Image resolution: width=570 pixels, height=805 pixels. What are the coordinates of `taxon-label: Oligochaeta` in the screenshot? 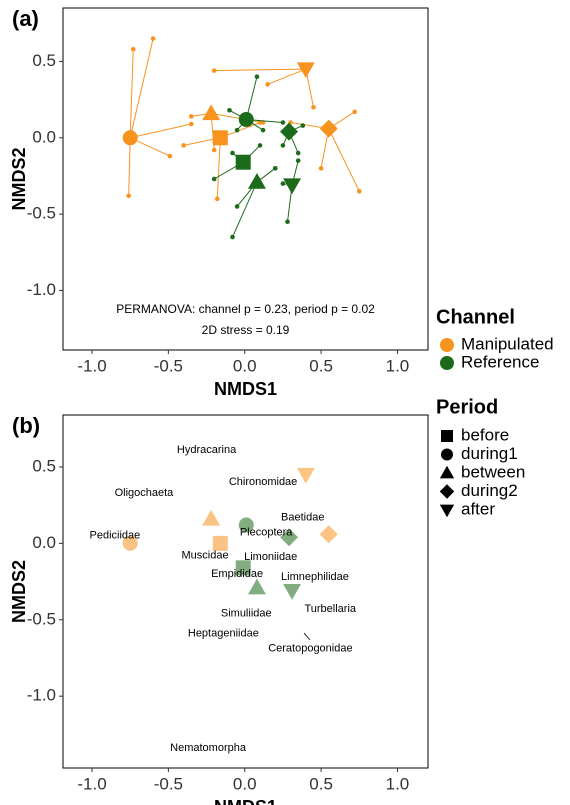 It's located at (145, 493).